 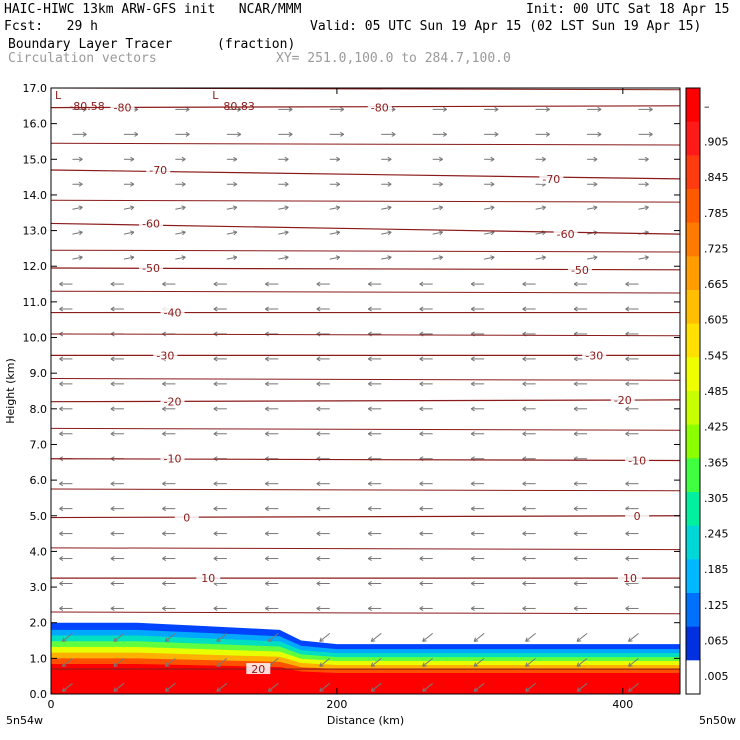 I want to click on x-tick-label-2: 400, so click(x=622, y=704).